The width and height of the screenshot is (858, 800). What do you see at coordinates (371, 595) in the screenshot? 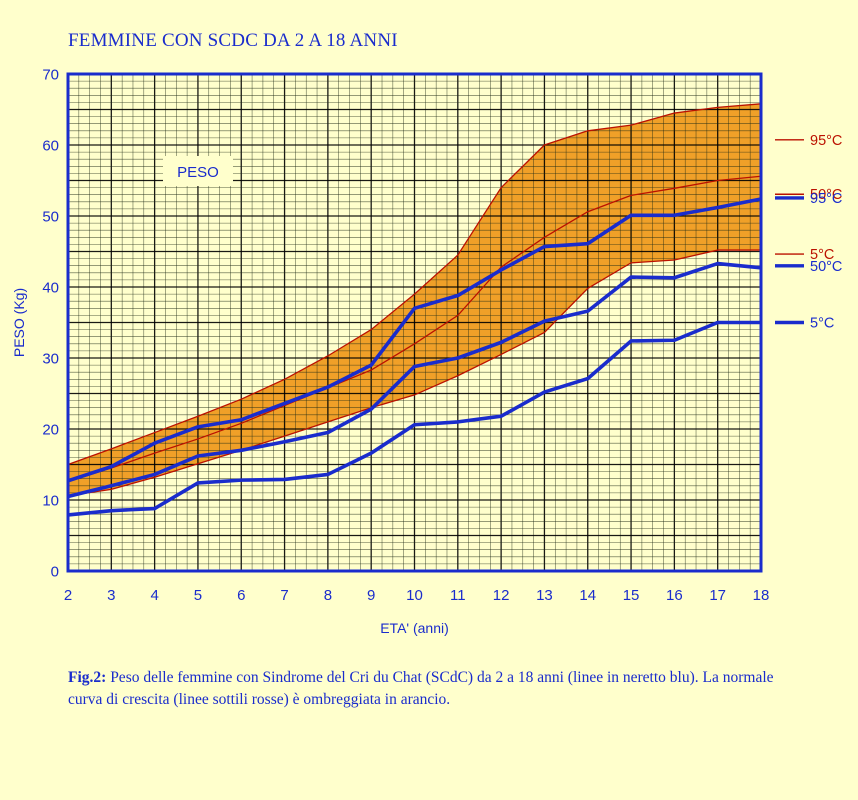
I see `x-tick-label: 9` at bounding box center [371, 595].